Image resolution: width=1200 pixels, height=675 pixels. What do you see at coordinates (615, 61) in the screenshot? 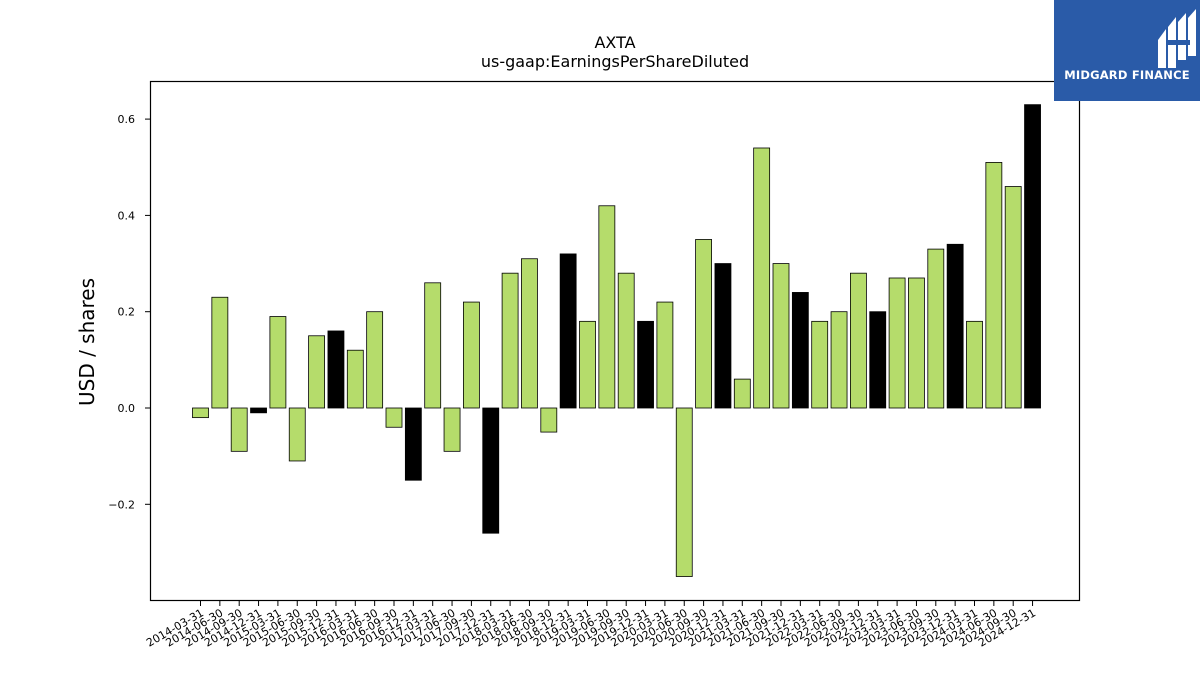
I see `chart-subtitle: us-gaap:EarningsPerShareDiluted` at bounding box center [615, 61].